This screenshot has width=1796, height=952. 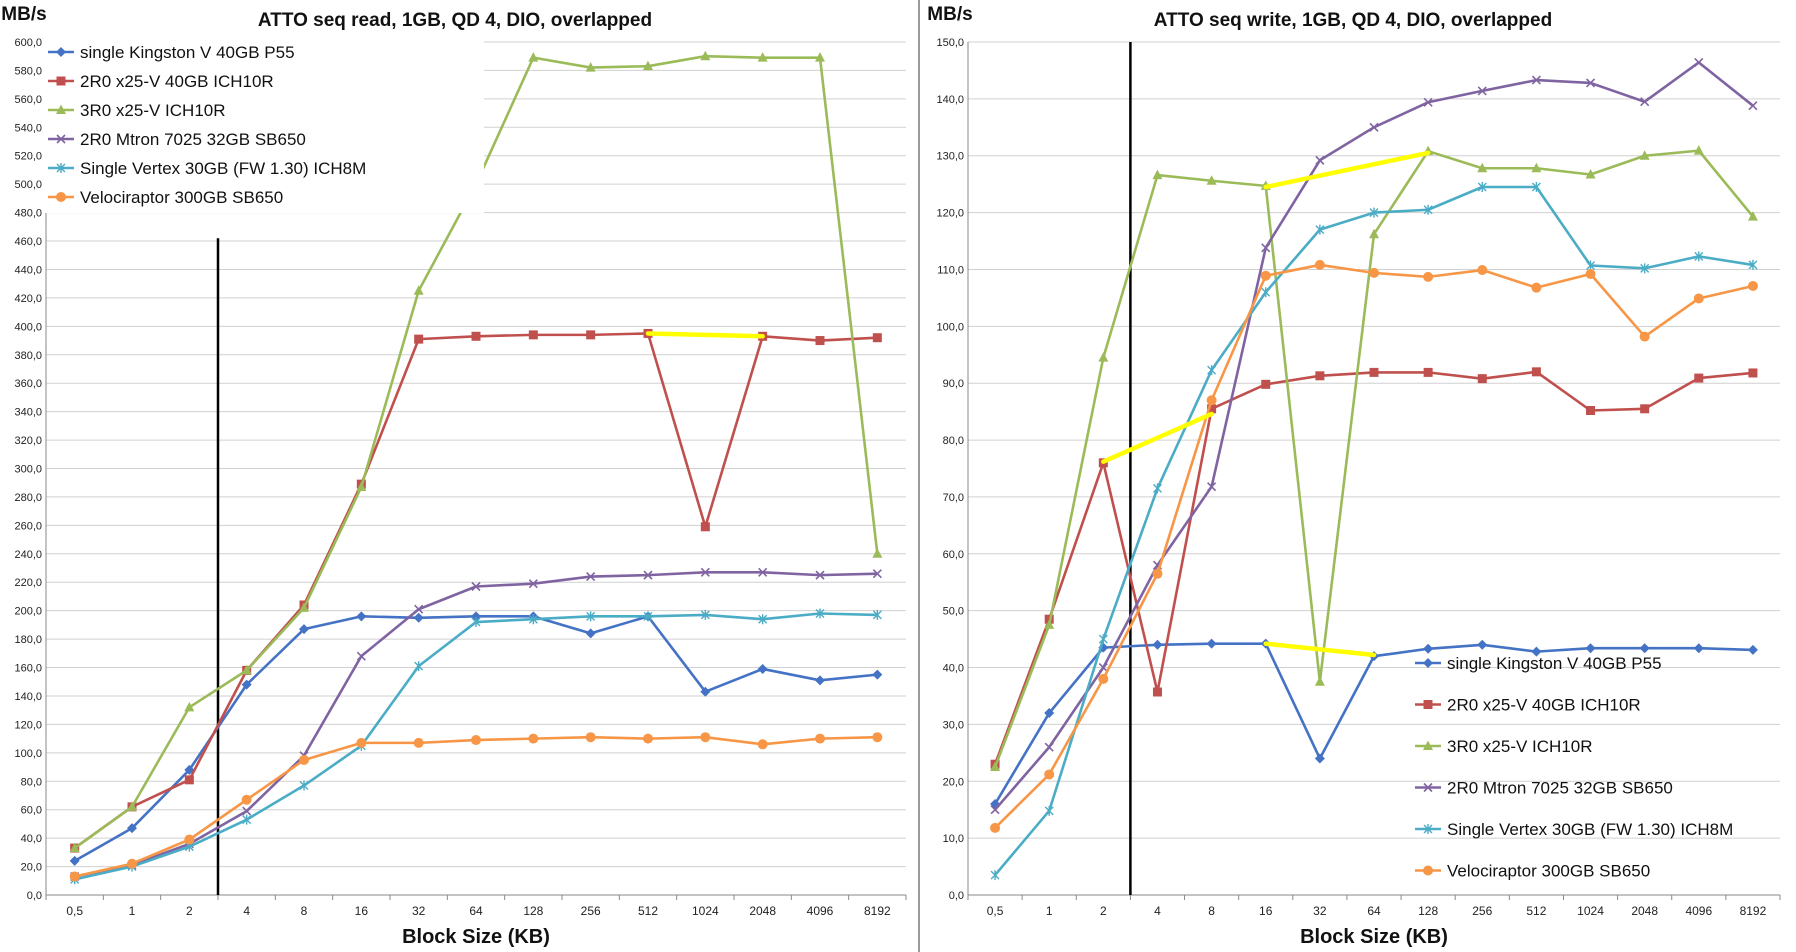 I want to click on x-tick-label: 32, so click(x=1320, y=911).